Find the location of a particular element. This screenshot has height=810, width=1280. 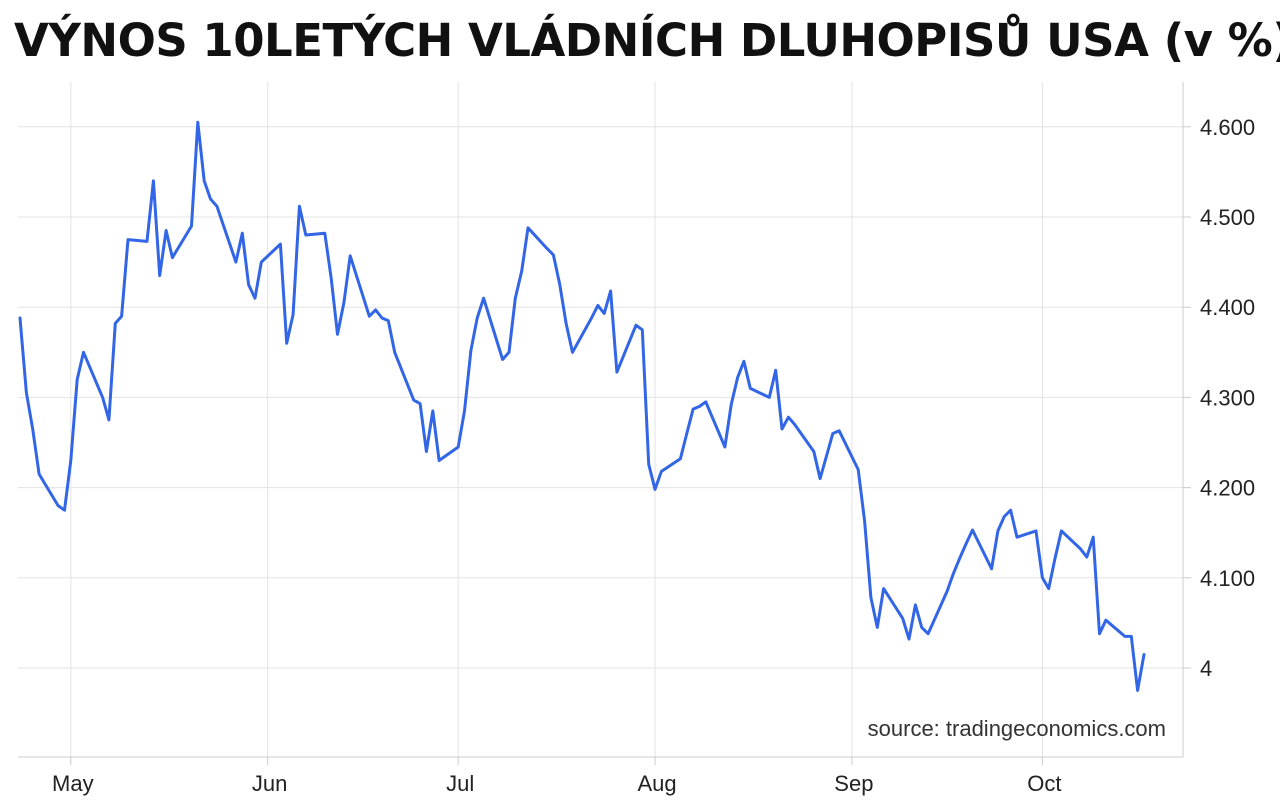

x-tick-label: Jun is located at coordinates (269, 783).